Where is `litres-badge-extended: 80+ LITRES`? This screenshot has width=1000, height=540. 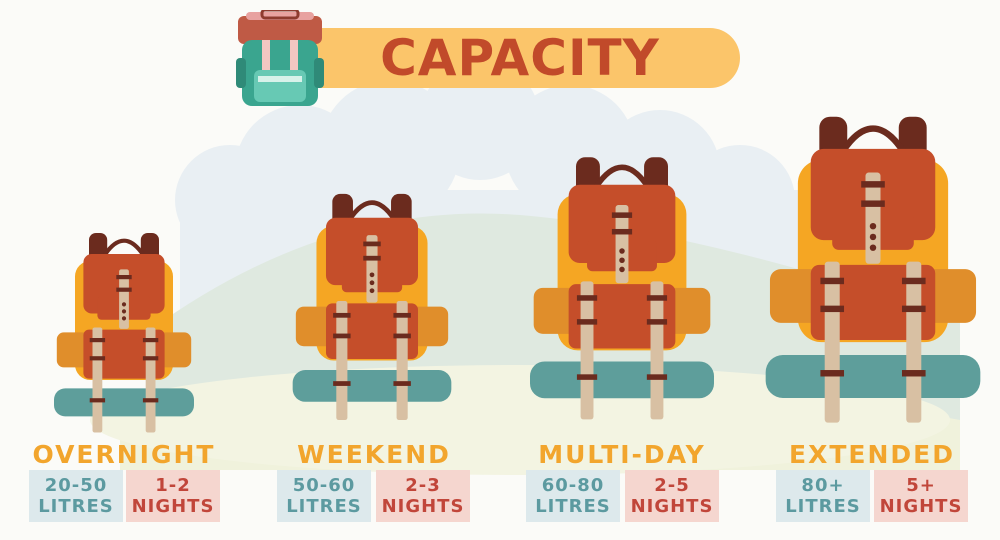
litres-badge-extended: 80+ LITRES is located at coordinates (823, 496).